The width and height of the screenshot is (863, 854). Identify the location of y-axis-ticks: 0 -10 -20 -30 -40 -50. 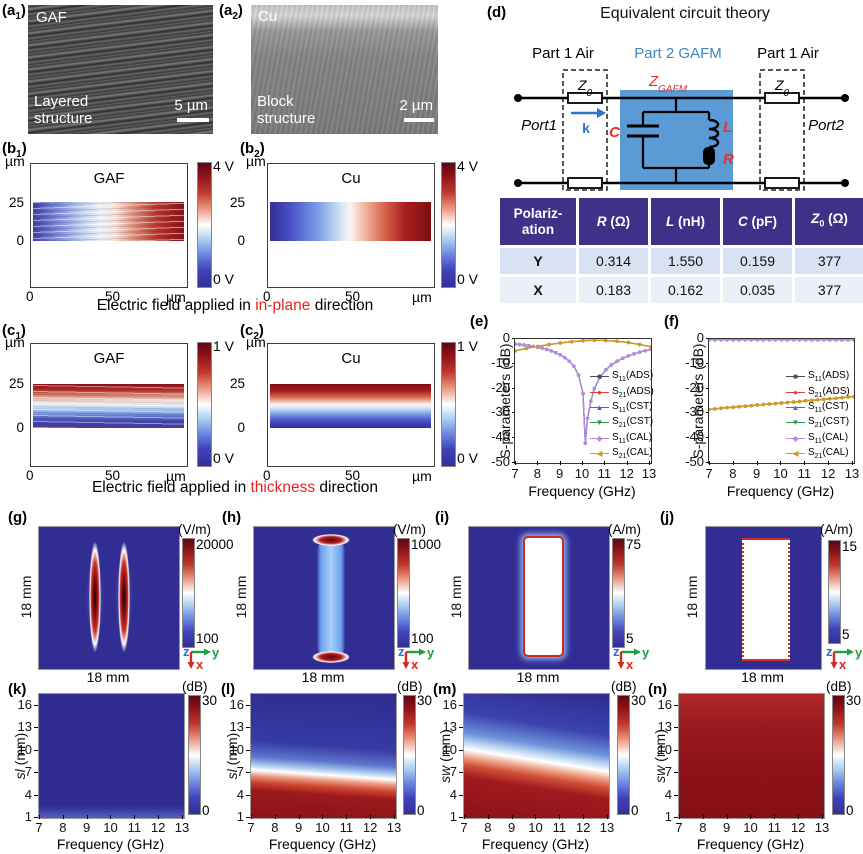
(696, 399).